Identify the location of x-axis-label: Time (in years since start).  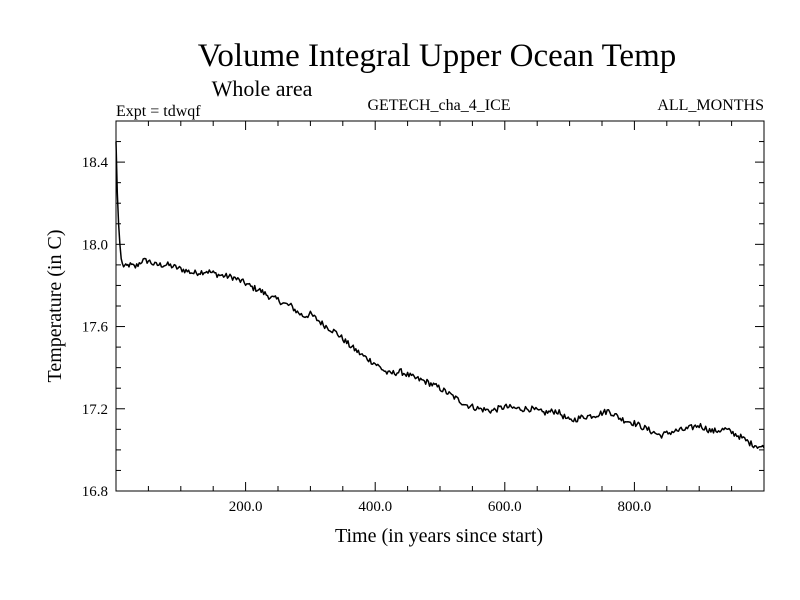
(439, 536).